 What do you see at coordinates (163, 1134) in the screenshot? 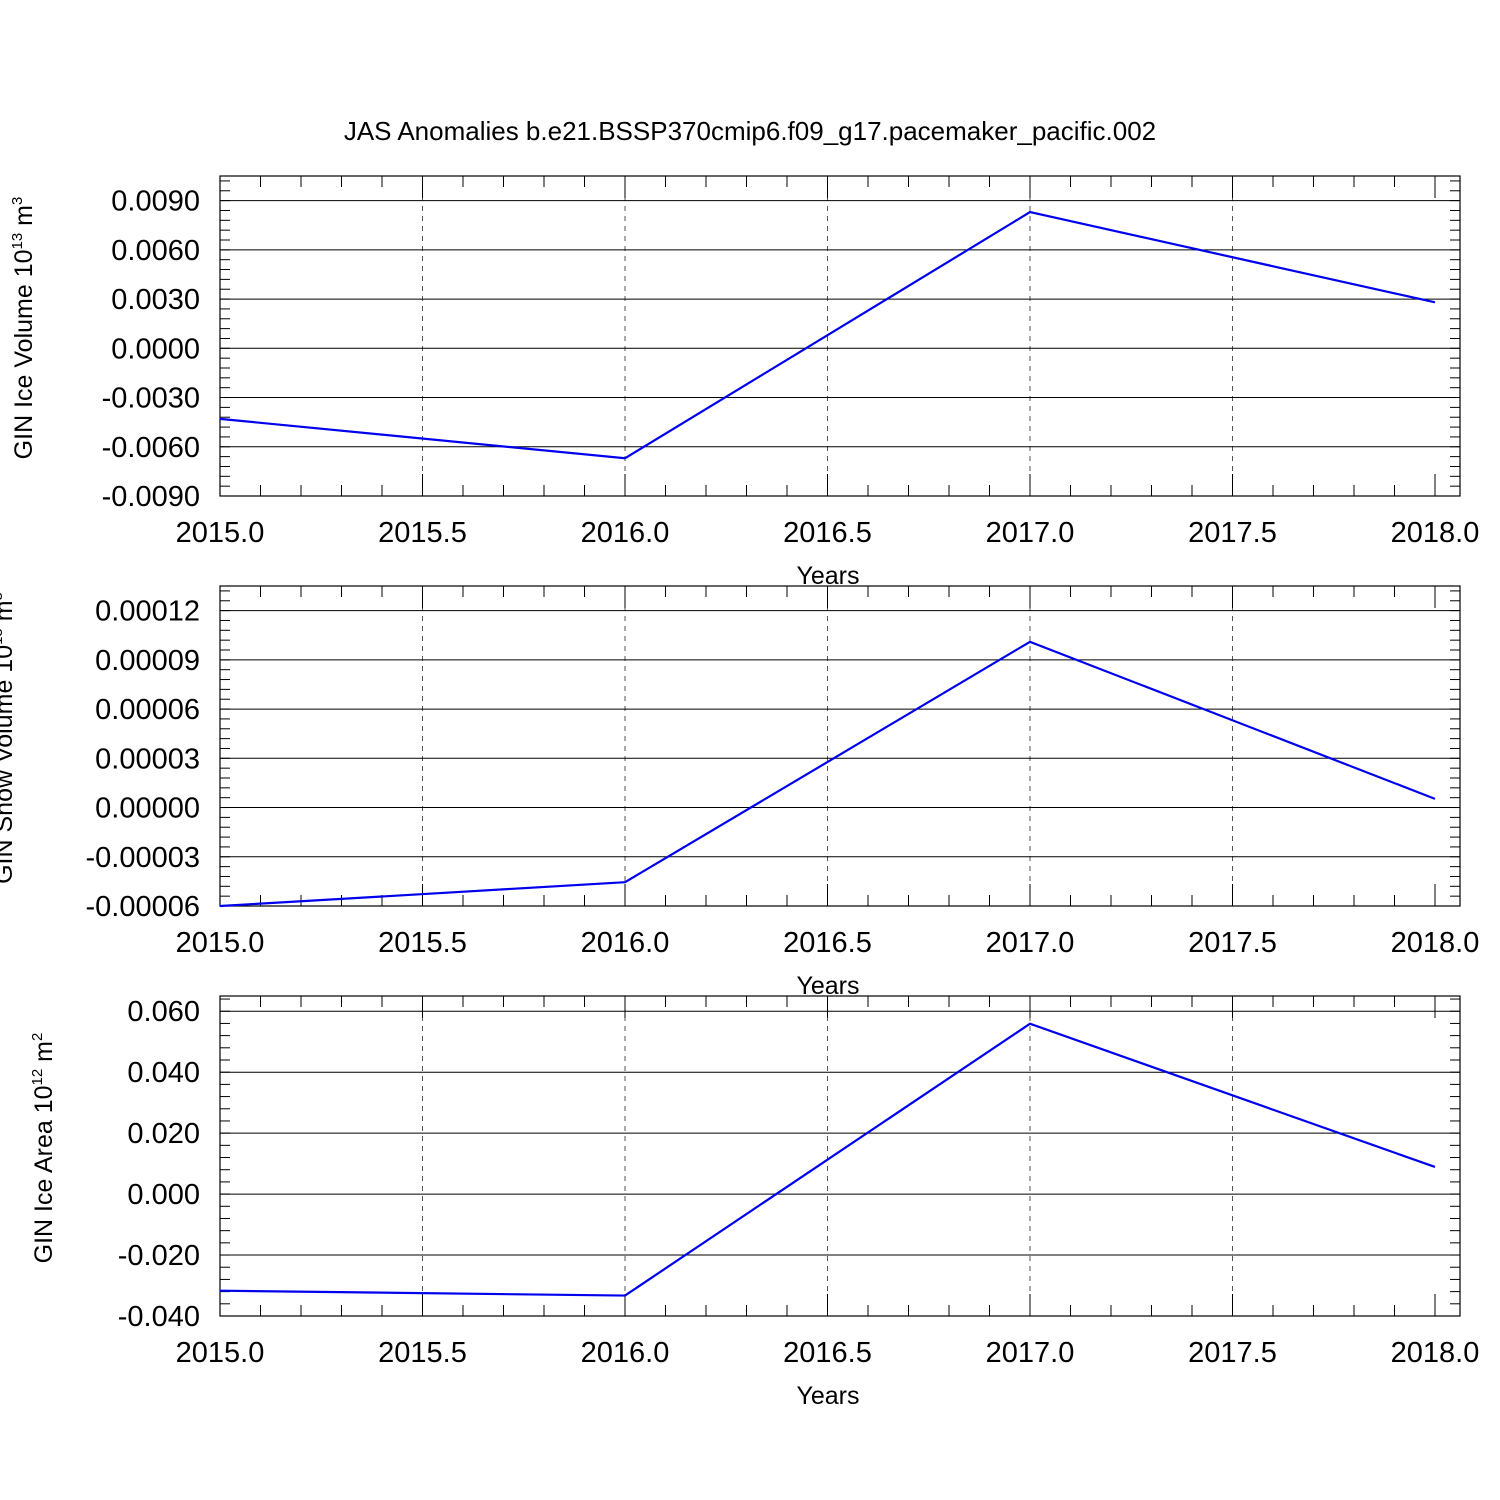
I see `y-tick-label: 0.020` at bounding box center [163, 1134].